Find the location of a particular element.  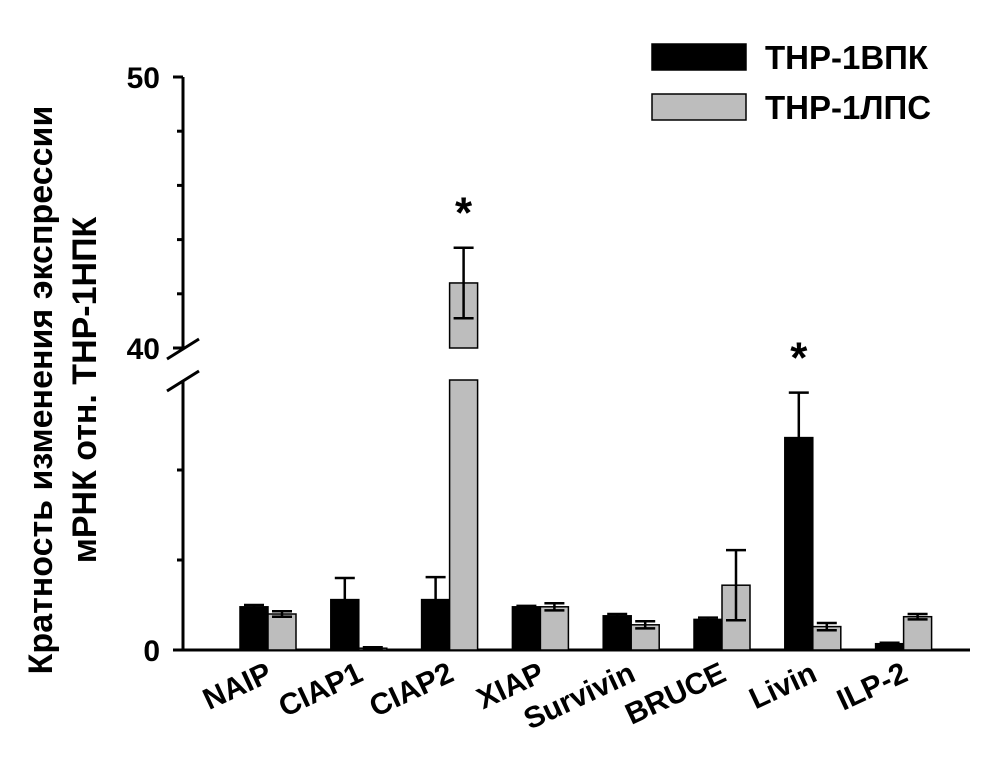

x-tick-label: CIAP1 is located at coordinates (321, 689).